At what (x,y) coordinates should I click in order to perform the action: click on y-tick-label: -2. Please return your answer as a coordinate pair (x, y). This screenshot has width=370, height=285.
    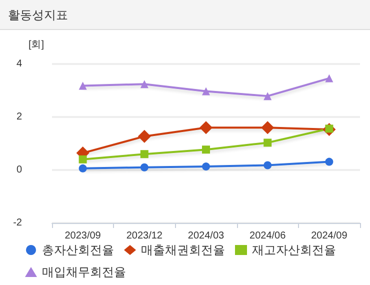
    Looking at the image, I should click on (17, 223).